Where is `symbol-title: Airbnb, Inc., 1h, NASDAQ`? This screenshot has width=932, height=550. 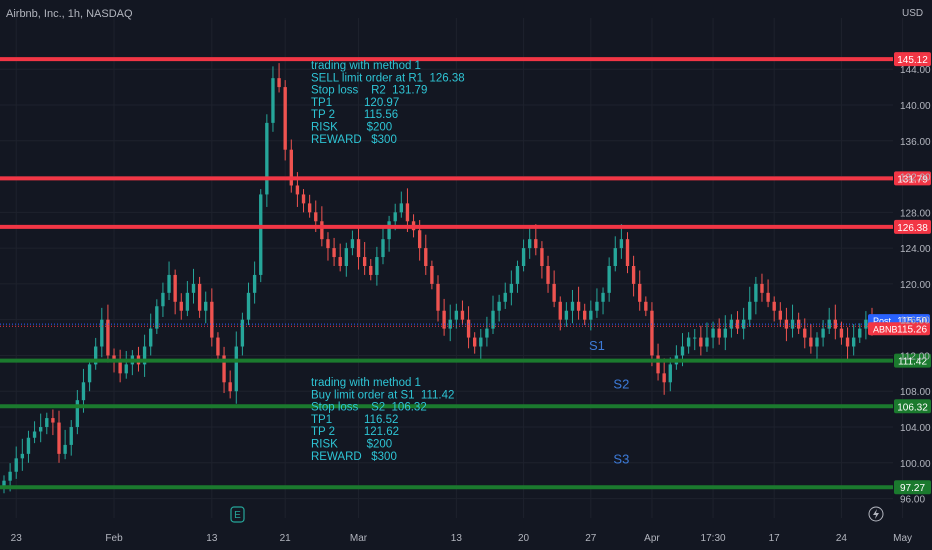 symbol-title: Airbnb, Inc., 1h, NASDAQ is located at coordinates (69, 14).